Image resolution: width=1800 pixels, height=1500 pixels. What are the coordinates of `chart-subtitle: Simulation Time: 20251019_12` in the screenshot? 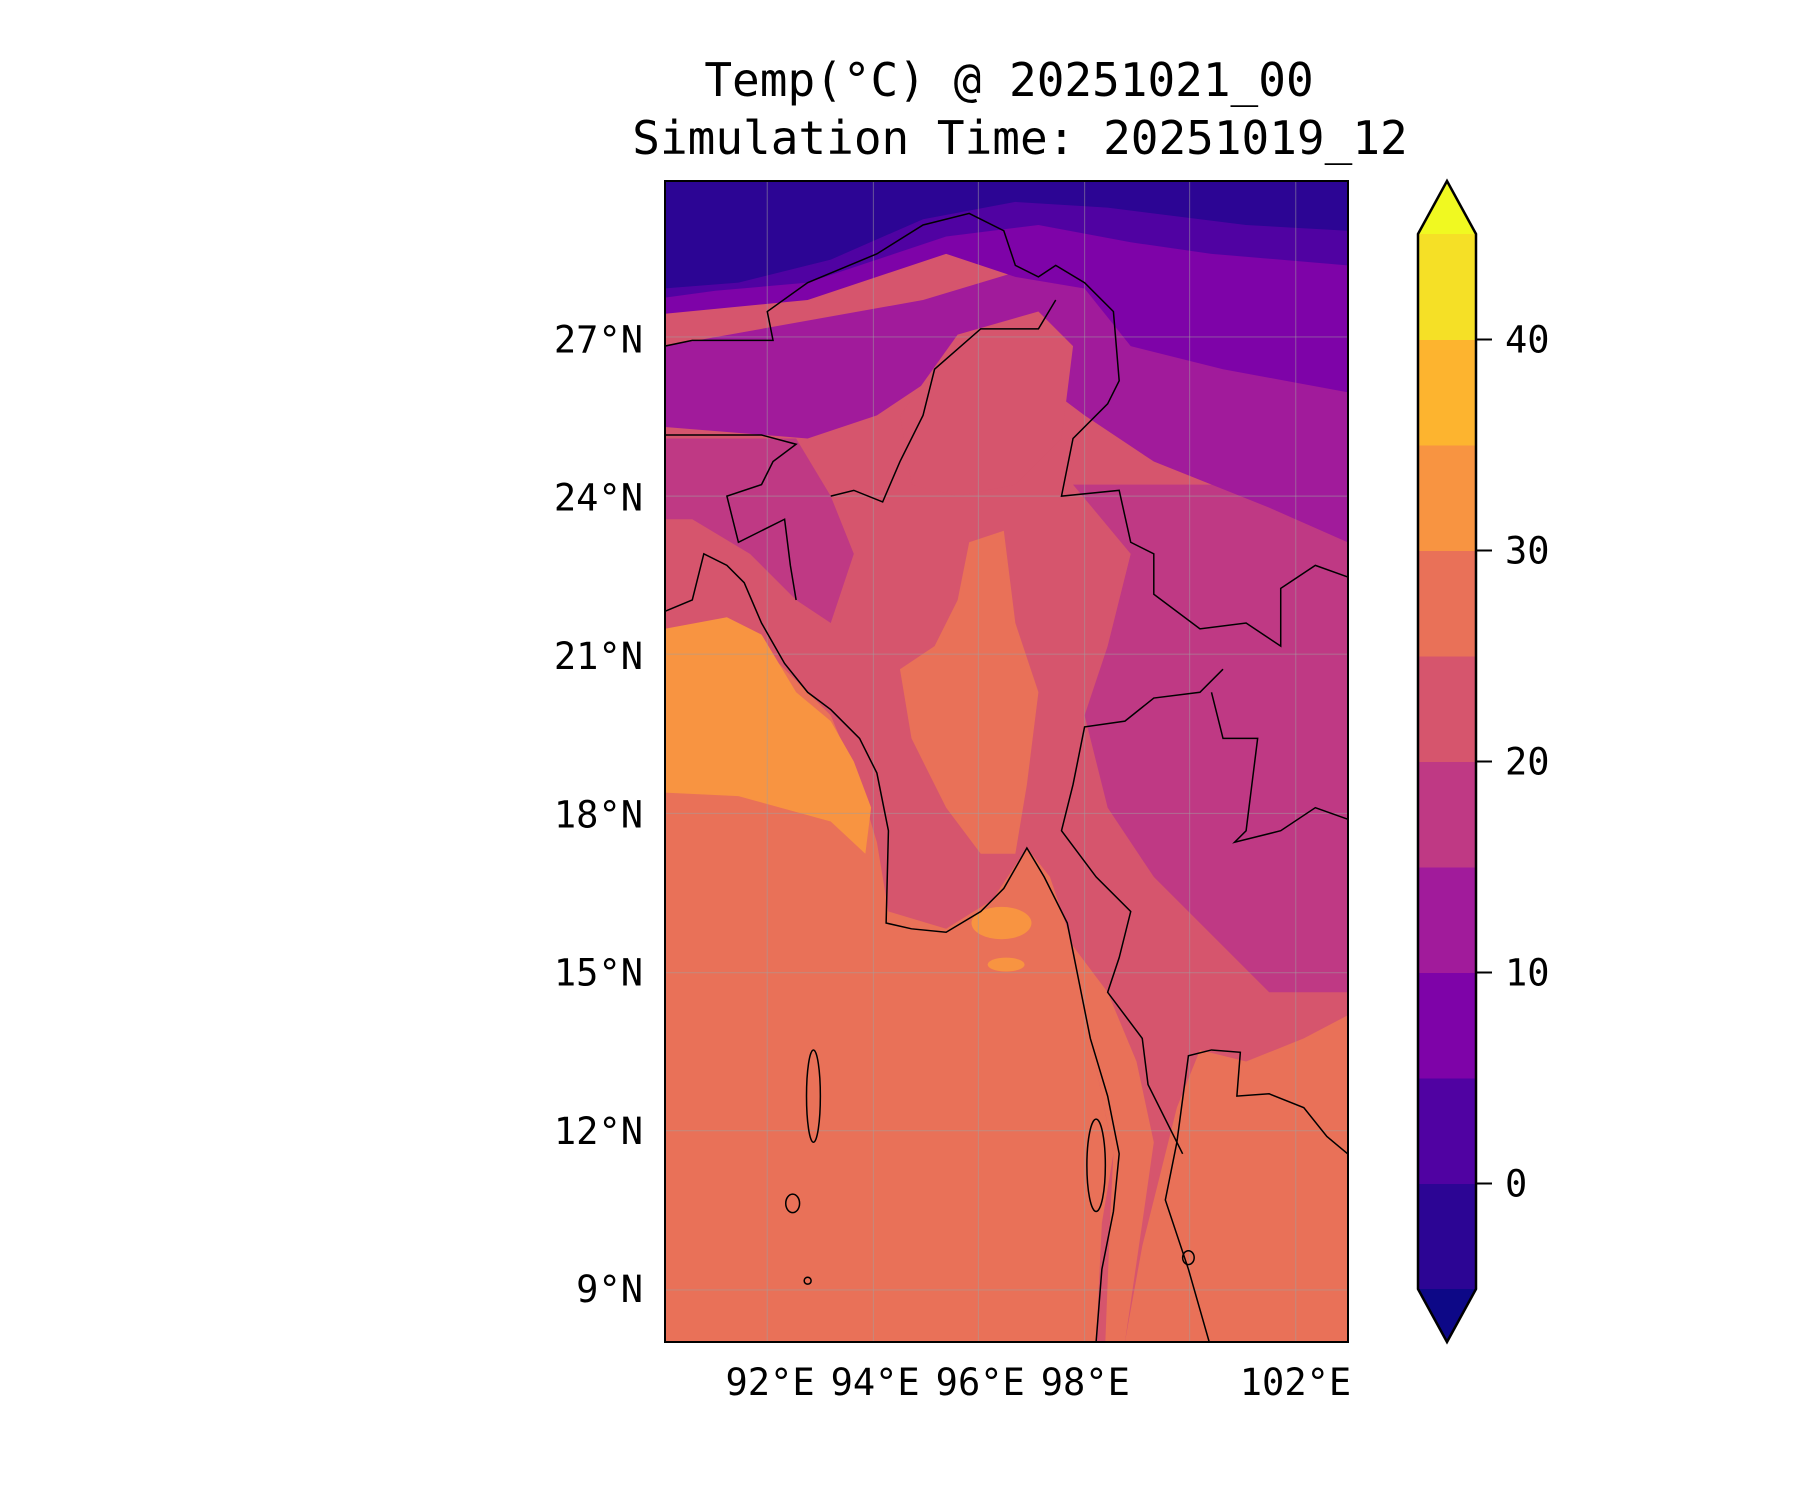 It's located at (1019, 138).